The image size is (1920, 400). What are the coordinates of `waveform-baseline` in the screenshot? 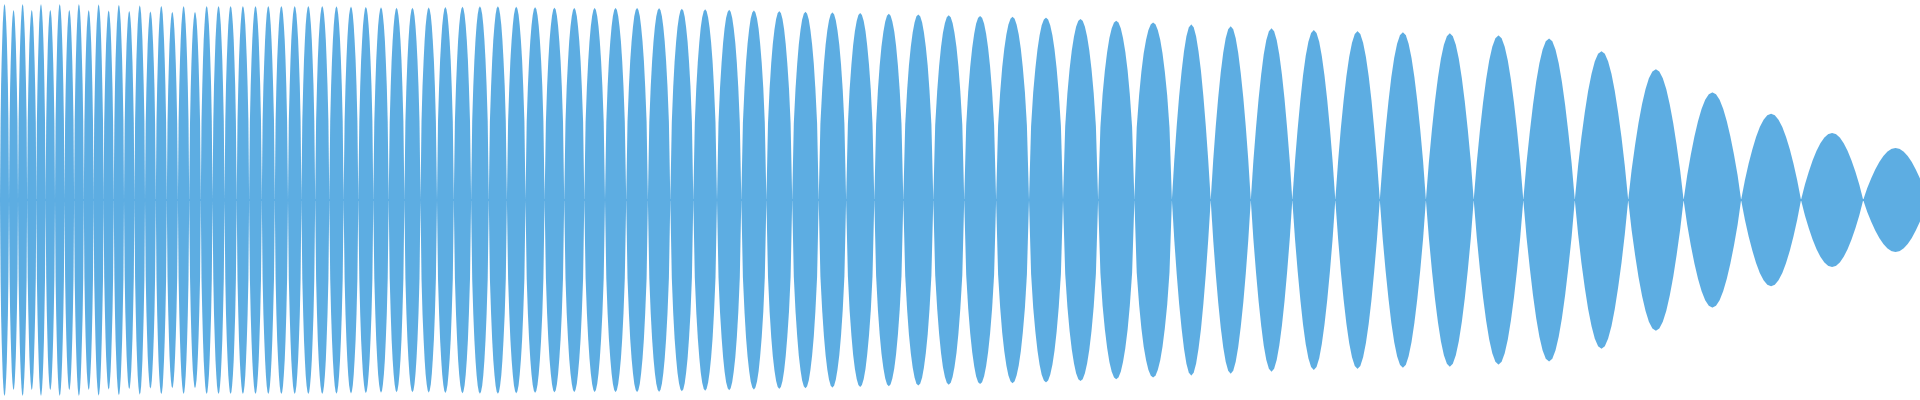 It's located at (960, 200).